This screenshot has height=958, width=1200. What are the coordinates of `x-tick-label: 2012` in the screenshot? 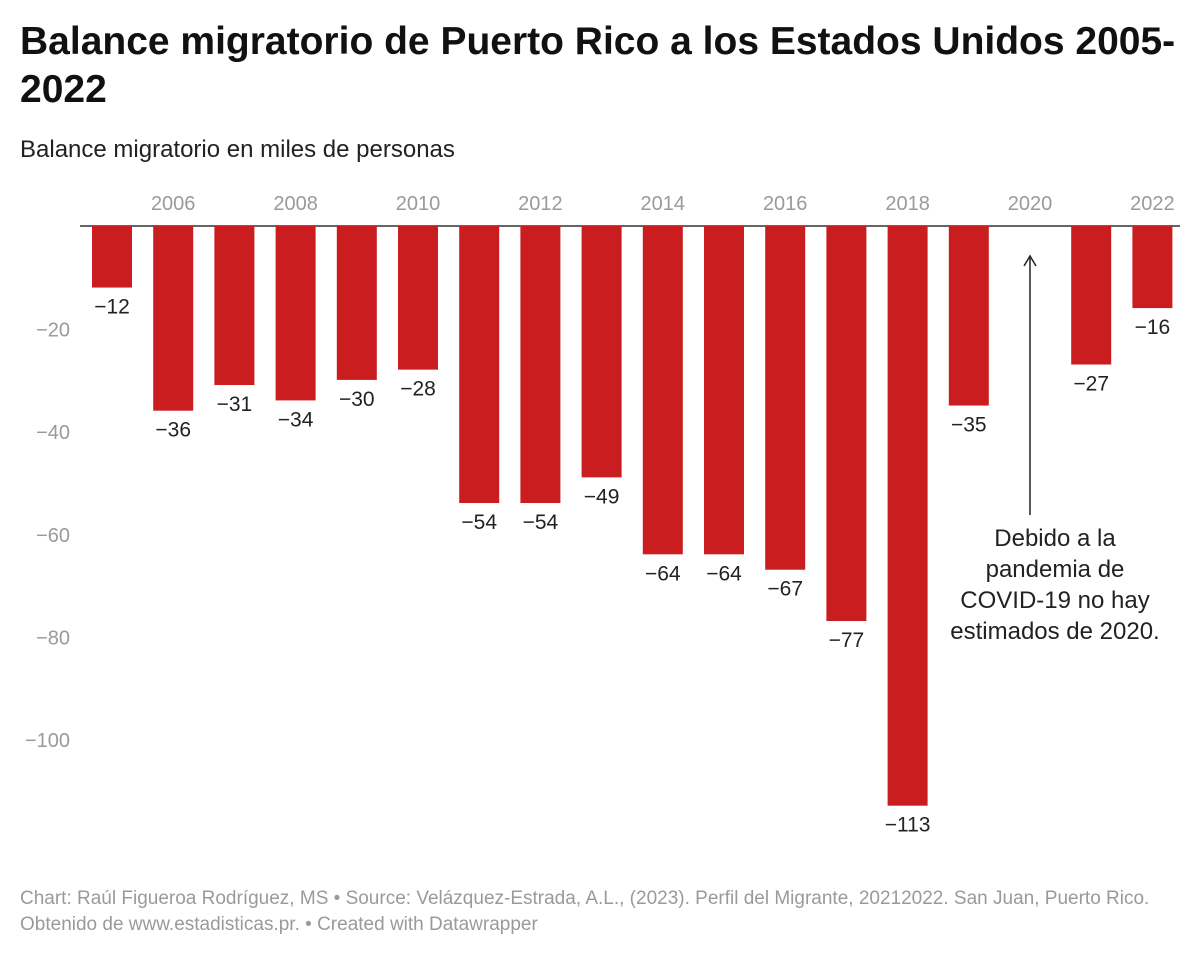 It's located at (540, 204).